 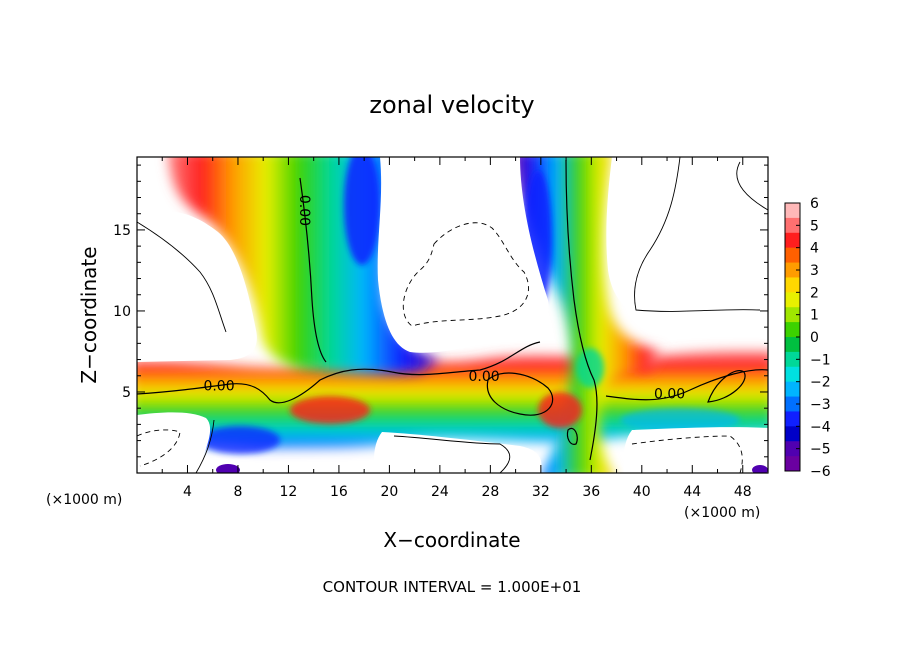 I want to click on contour-zero-low-left, so click(x=265, y=386).